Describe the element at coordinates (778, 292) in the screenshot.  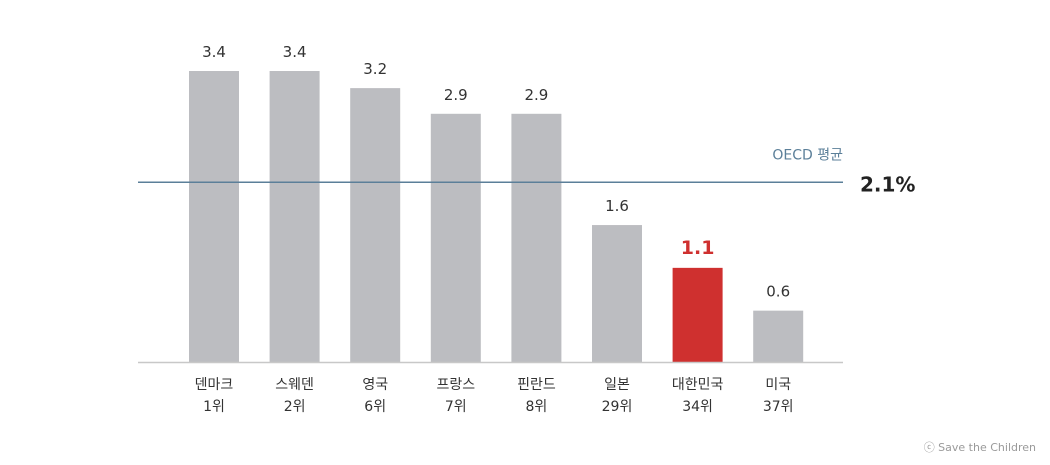
I see `value-label: 0.6` at that location.